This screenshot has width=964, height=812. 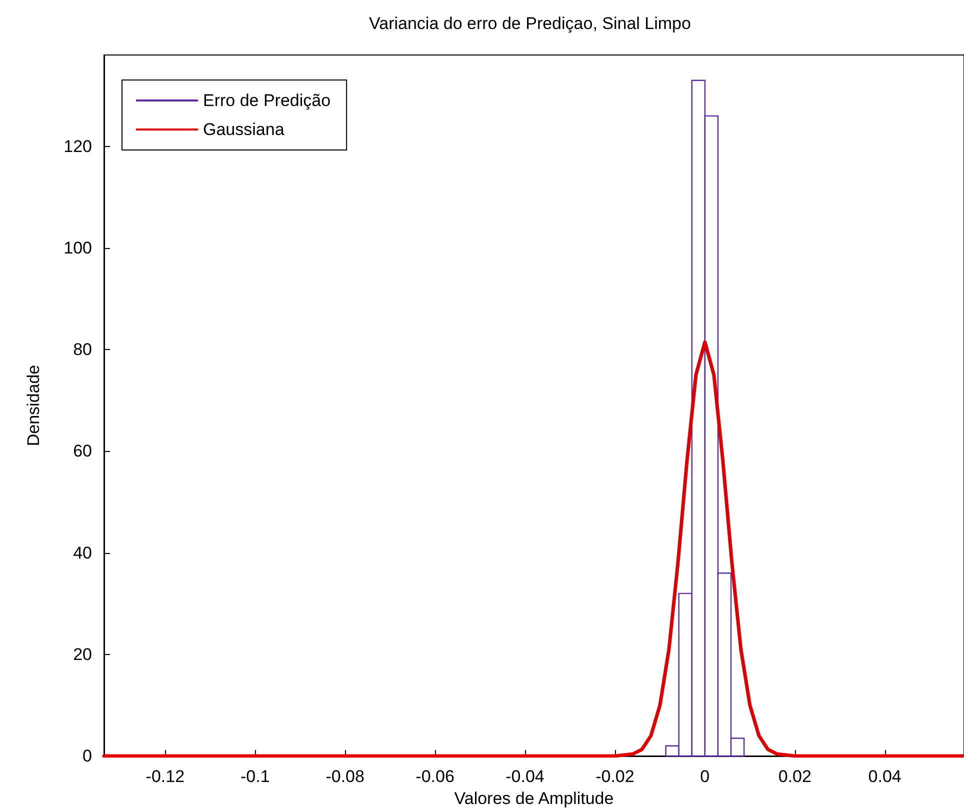 What do you see at coordinates (615, 776) in the screenshot?
I see `x-tick-label: -0.02` at bounding box center [615, 776].